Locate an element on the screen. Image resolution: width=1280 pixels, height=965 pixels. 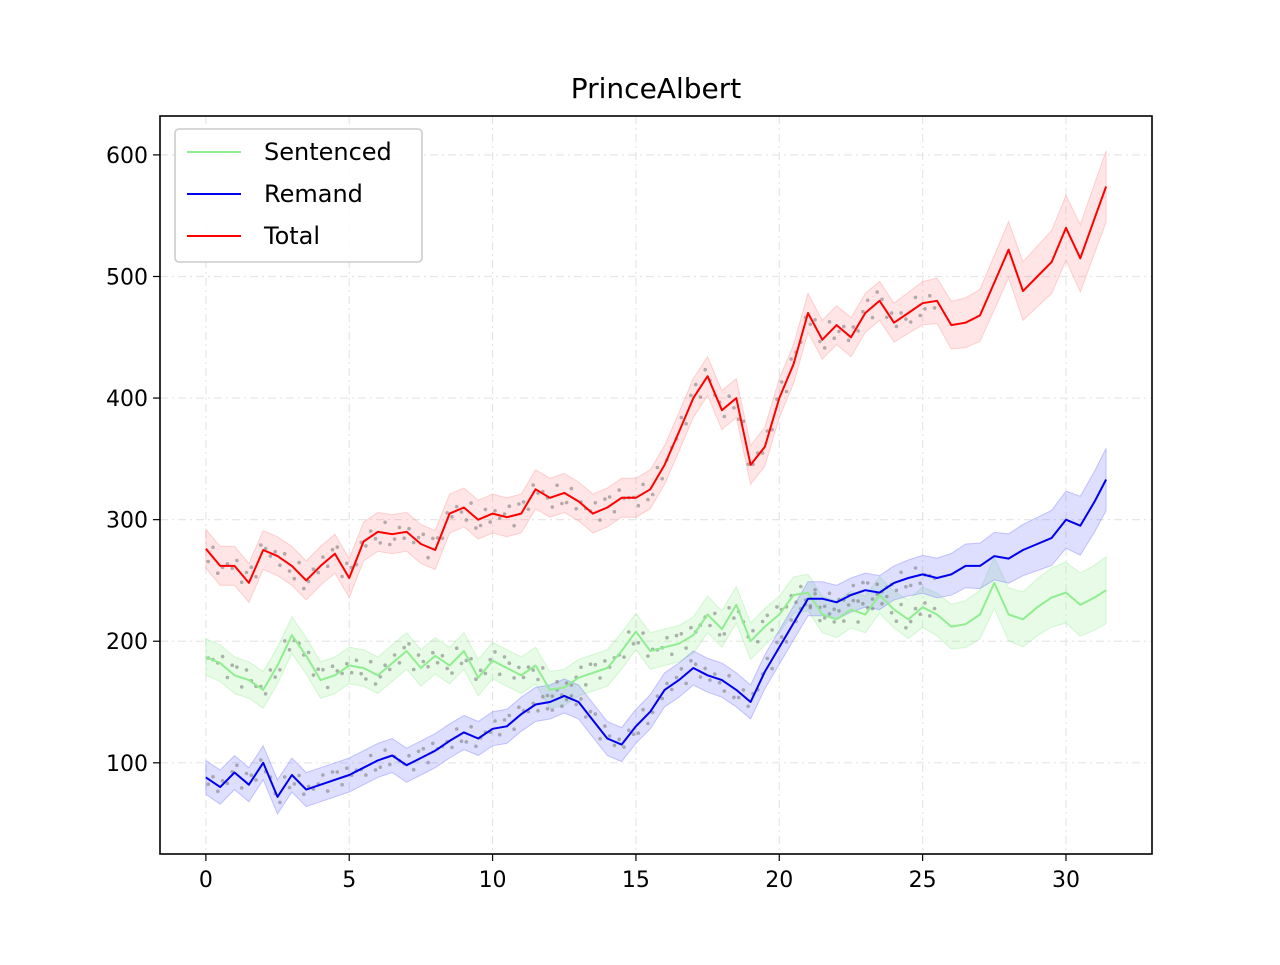
legend-box is located at coordinates (298, 195).